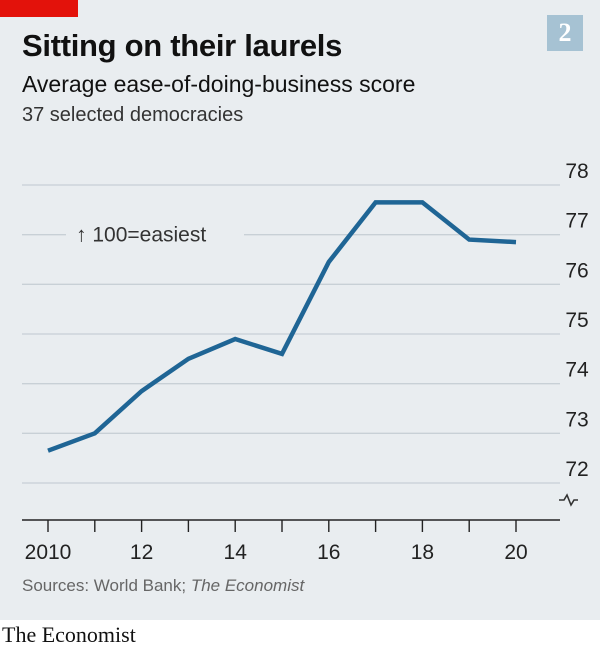  I want to click on axis-break-icon, so click(568, 500).